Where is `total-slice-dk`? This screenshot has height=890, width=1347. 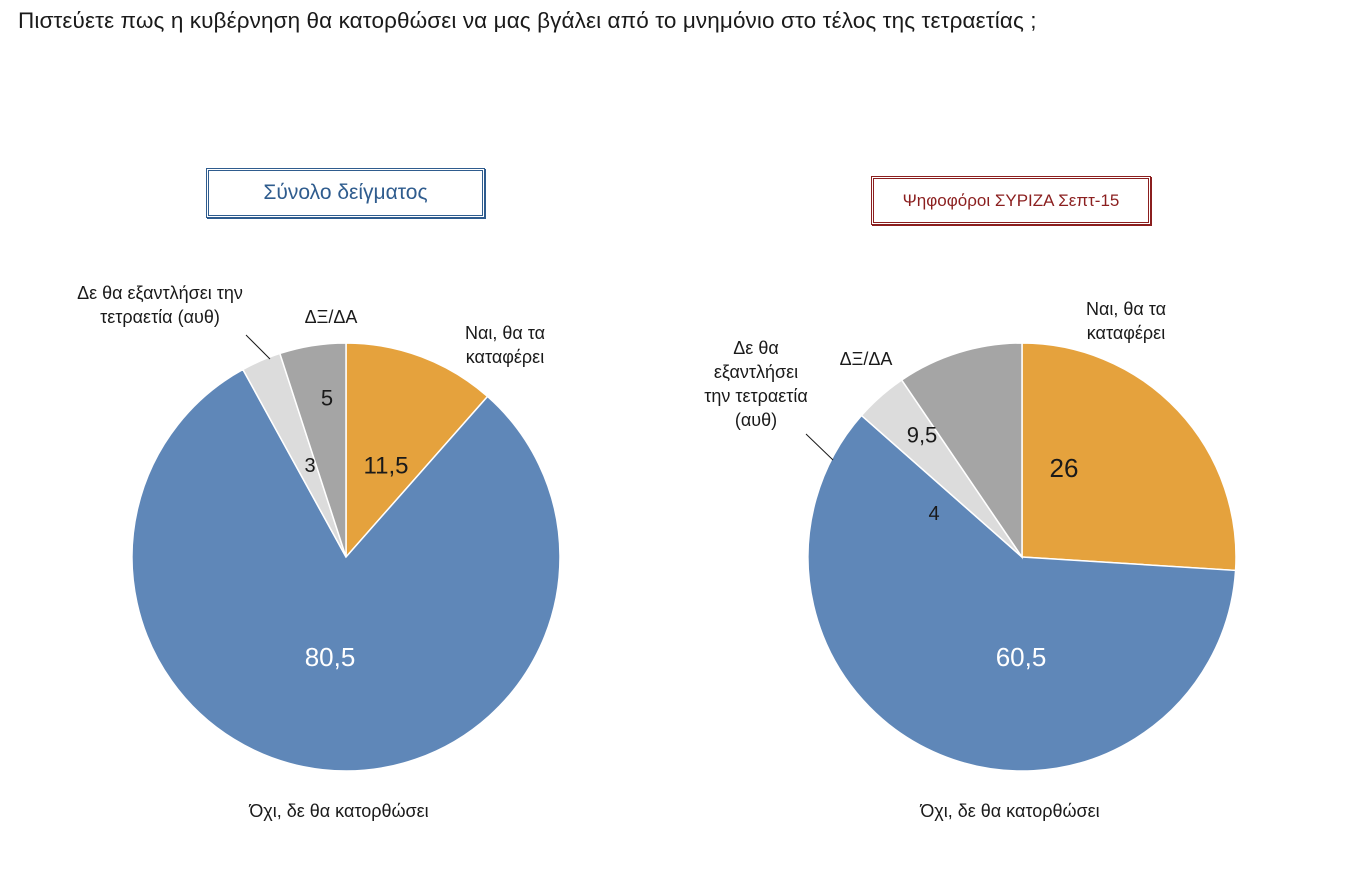
total-slice-dk is located at coordinates (312, 450).